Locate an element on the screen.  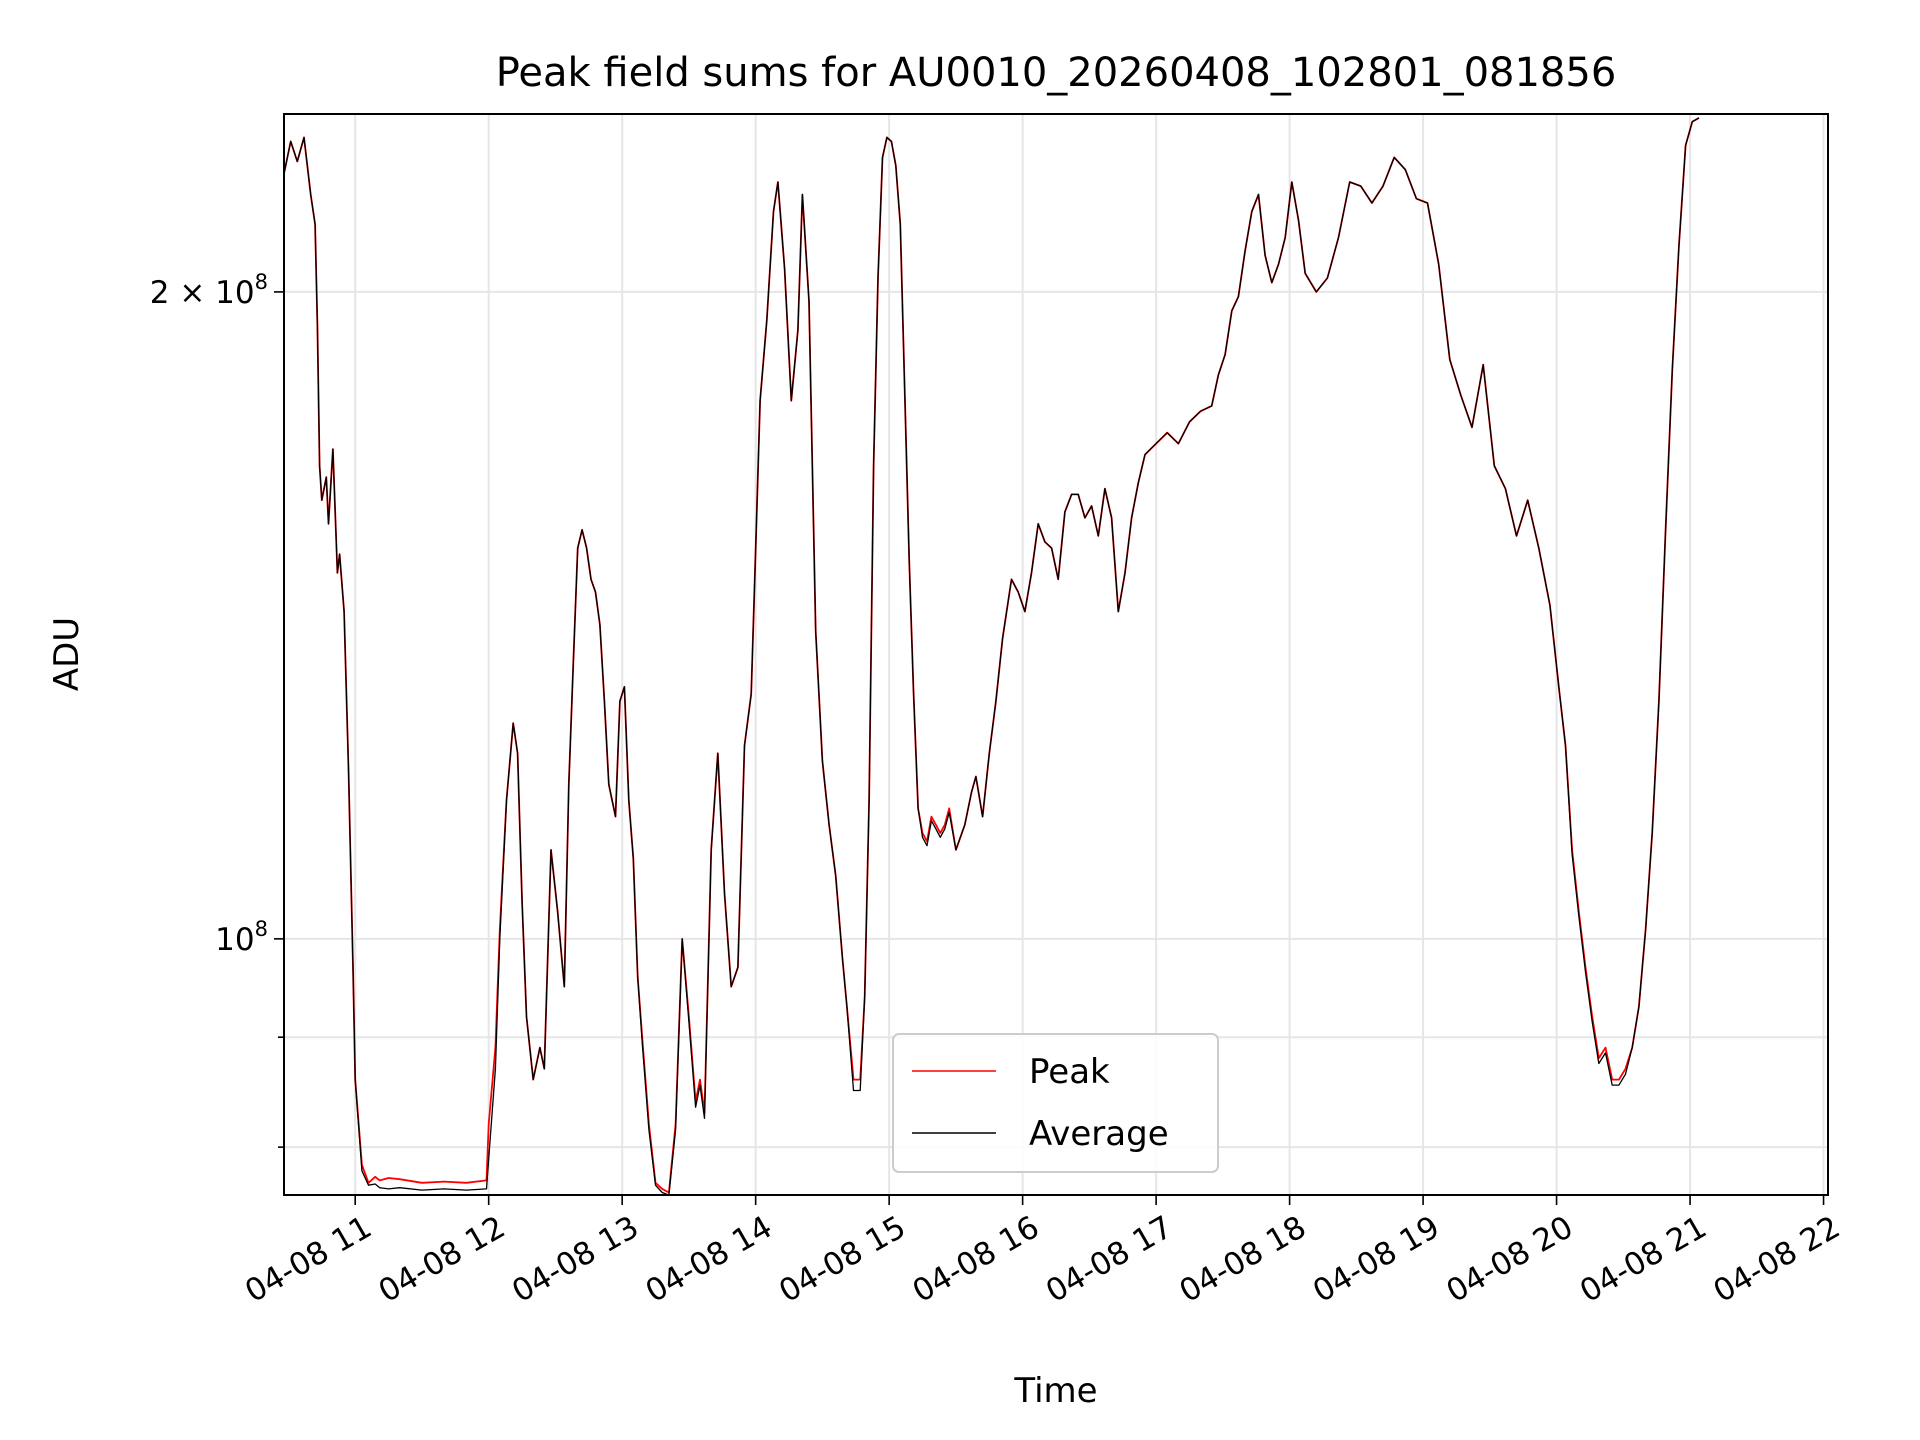
x-tick-label: 04-08 12 is located at coordinates (442, 1259).